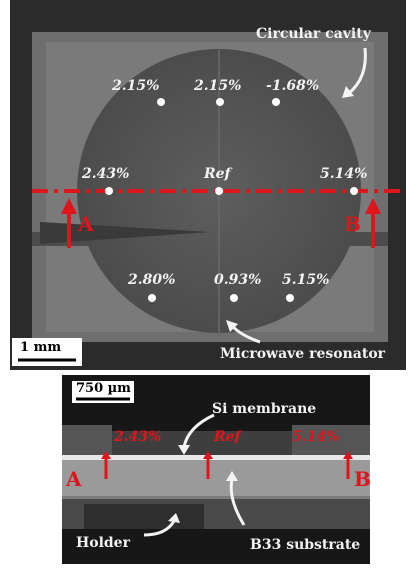 Image resolution: width=409 pixels, height=568 pixels. What do you see at coordinates (152, 280) in the screenshot?
I see `point-label: 2.80%` at bounding box center [152, 280].